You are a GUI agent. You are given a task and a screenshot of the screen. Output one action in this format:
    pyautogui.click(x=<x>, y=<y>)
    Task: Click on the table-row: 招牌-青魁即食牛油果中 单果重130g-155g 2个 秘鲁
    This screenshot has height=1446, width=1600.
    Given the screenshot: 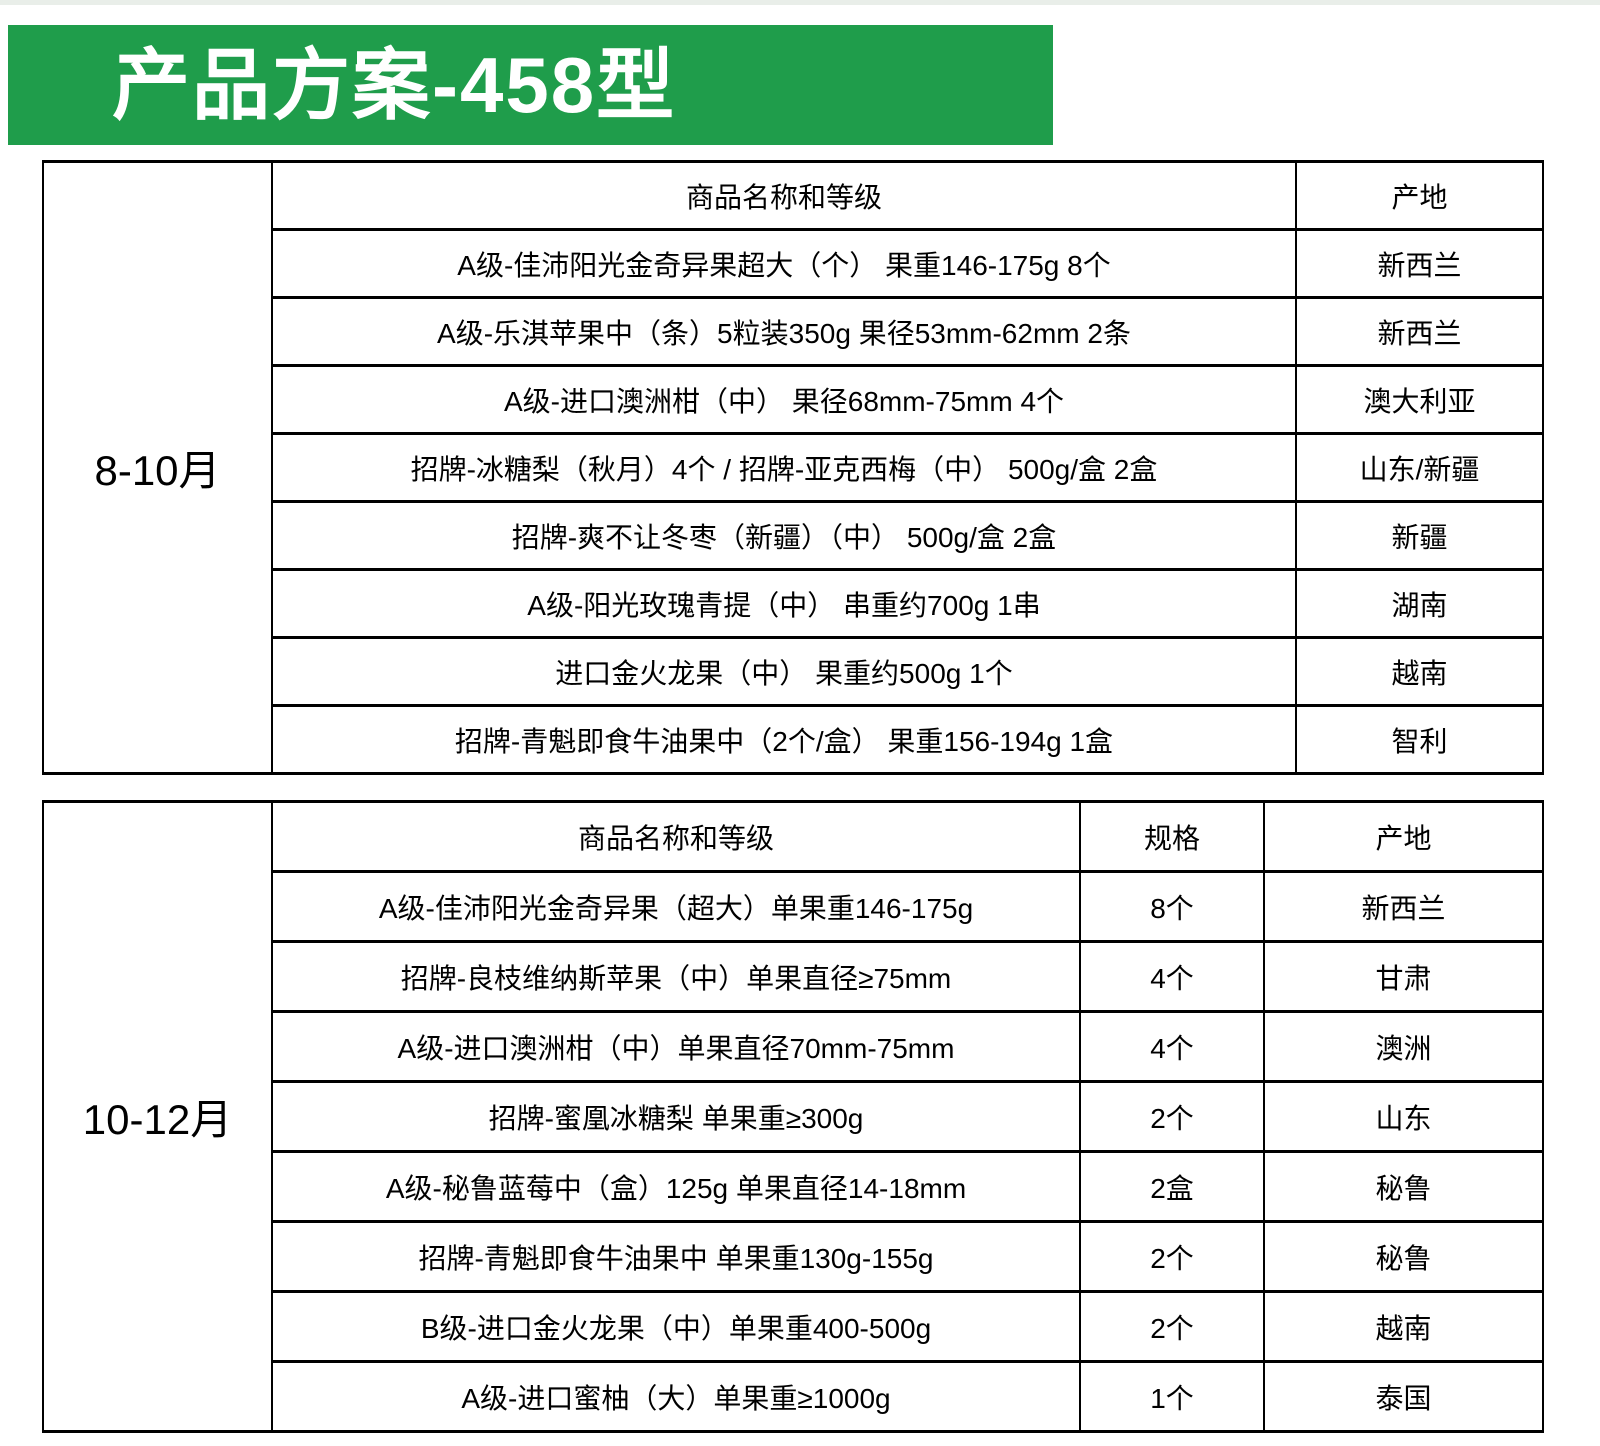 What is the action you would take?
    pyautogui.click(x=793, y=1256)
    